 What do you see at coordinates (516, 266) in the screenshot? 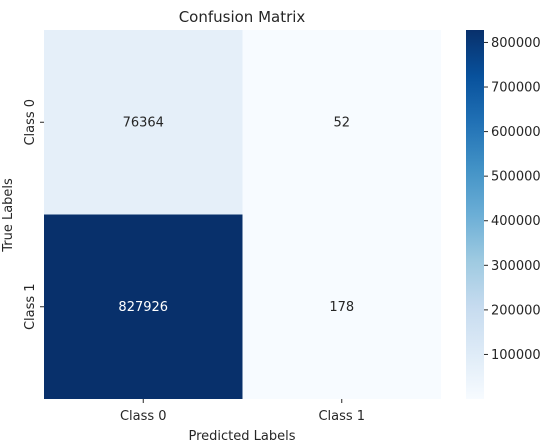
I see `colorbar-tick-label: 300000` at bounding box center [516, 266].